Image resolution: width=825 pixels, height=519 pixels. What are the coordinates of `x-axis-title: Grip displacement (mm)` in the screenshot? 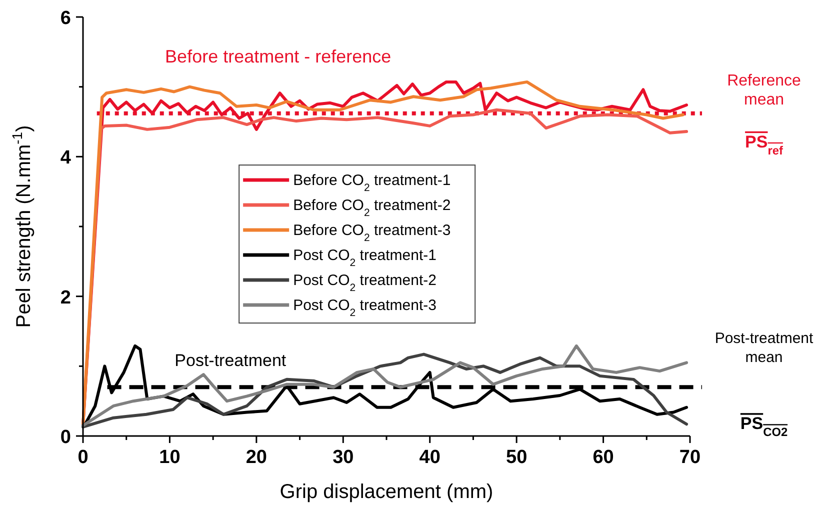 It's located at (387, 492).